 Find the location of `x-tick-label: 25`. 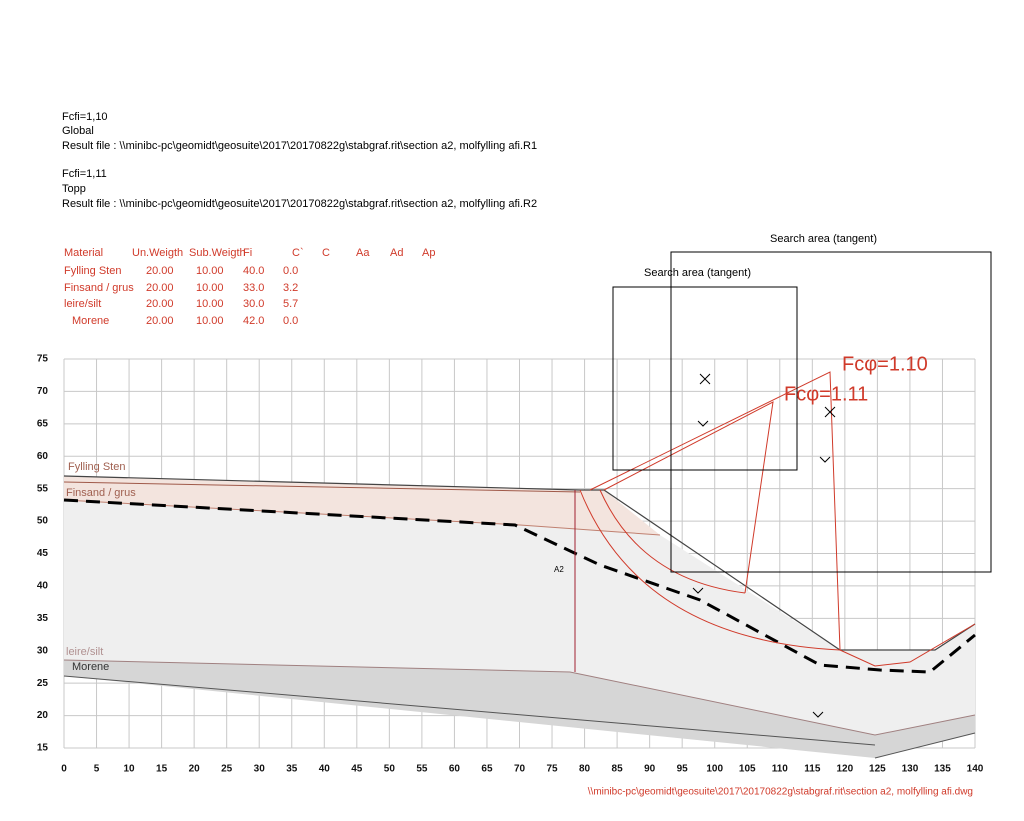

x-tick-label: 25 is located at coordinates (227, 769).